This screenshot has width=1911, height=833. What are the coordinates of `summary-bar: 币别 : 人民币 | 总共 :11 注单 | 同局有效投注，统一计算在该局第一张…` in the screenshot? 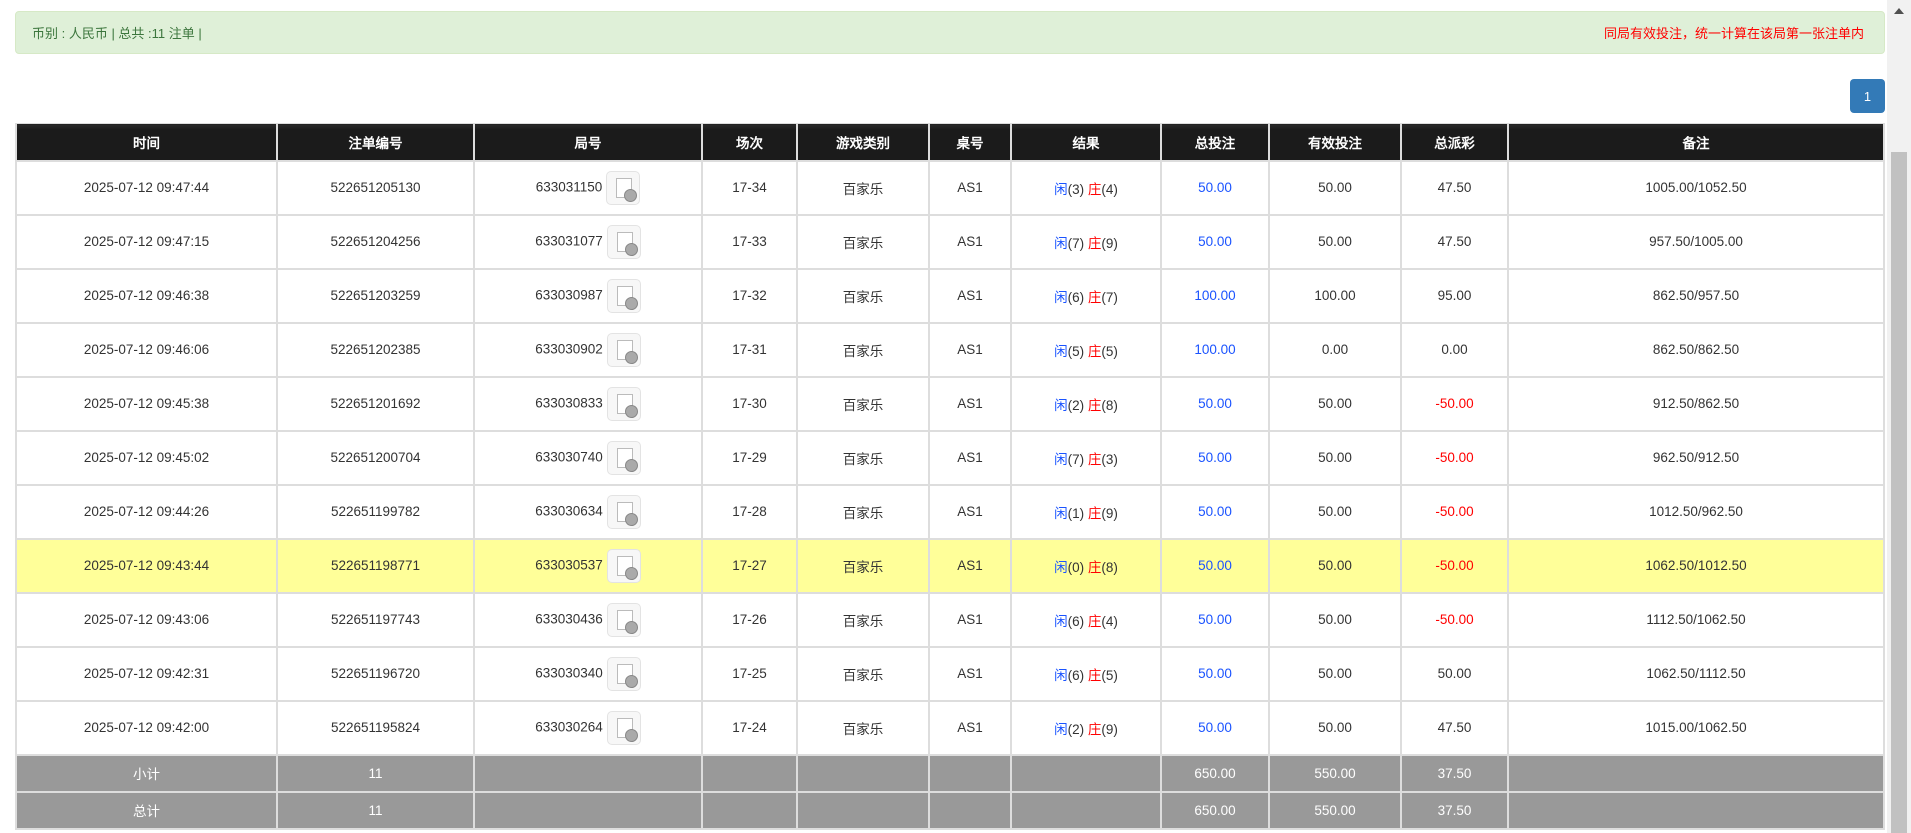 It's located at (950, 32).